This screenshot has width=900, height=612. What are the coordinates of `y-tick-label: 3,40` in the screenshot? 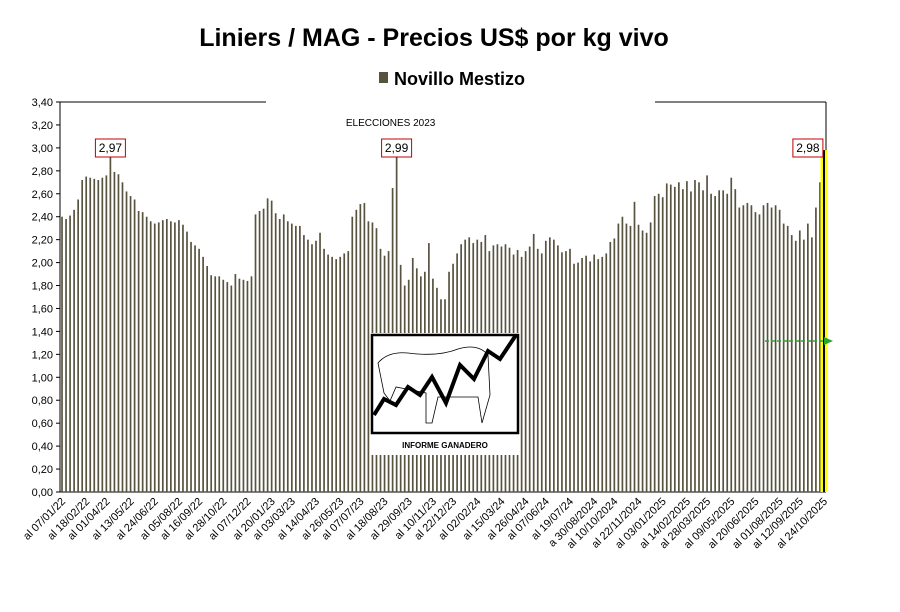 It's located at (42, 103).